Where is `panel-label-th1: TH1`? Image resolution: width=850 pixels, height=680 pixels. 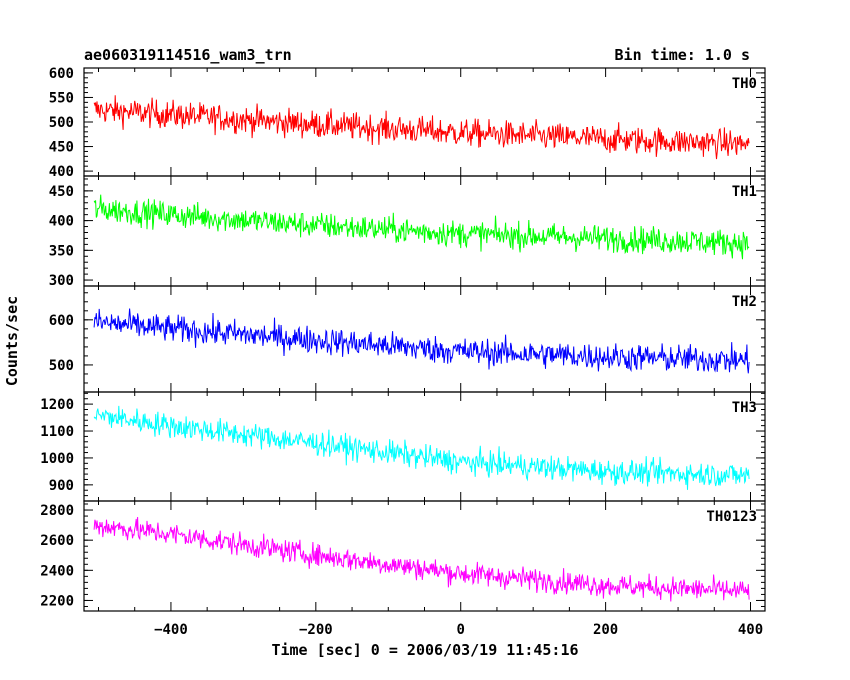
panel-label-th1: TH1 is located at coordinates (744, 192).